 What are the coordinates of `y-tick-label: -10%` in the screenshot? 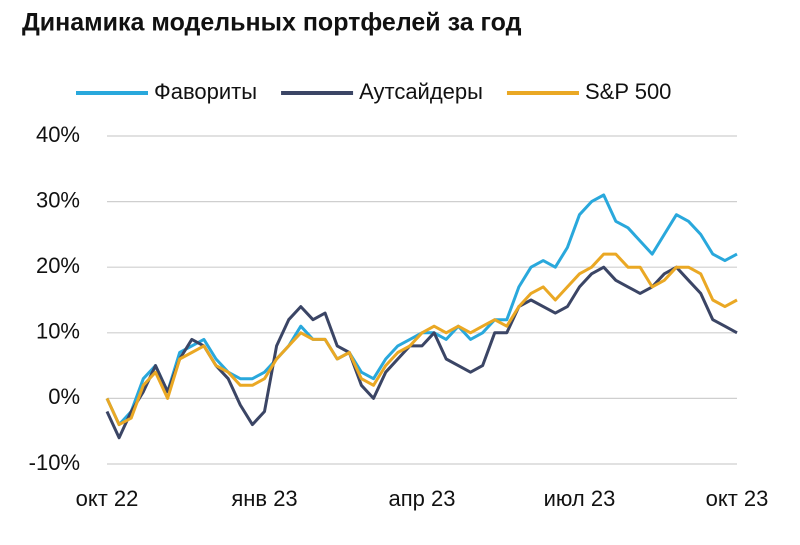 It's located at (54, 462).